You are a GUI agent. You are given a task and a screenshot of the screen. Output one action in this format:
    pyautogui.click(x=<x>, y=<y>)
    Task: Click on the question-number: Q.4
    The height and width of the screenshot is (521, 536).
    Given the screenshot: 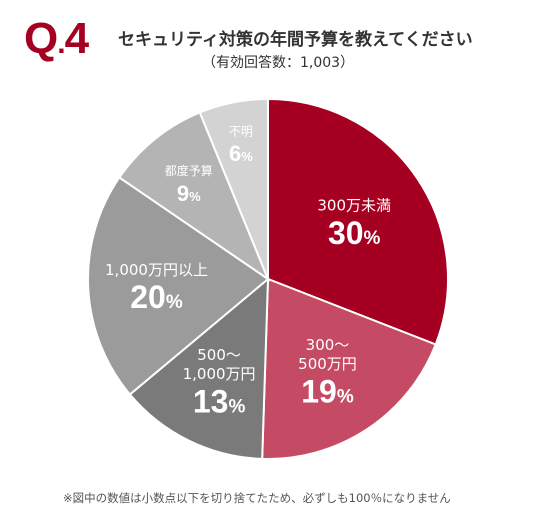 What is the action you would take?
    pyautogui.click(x=57, y=39)
    